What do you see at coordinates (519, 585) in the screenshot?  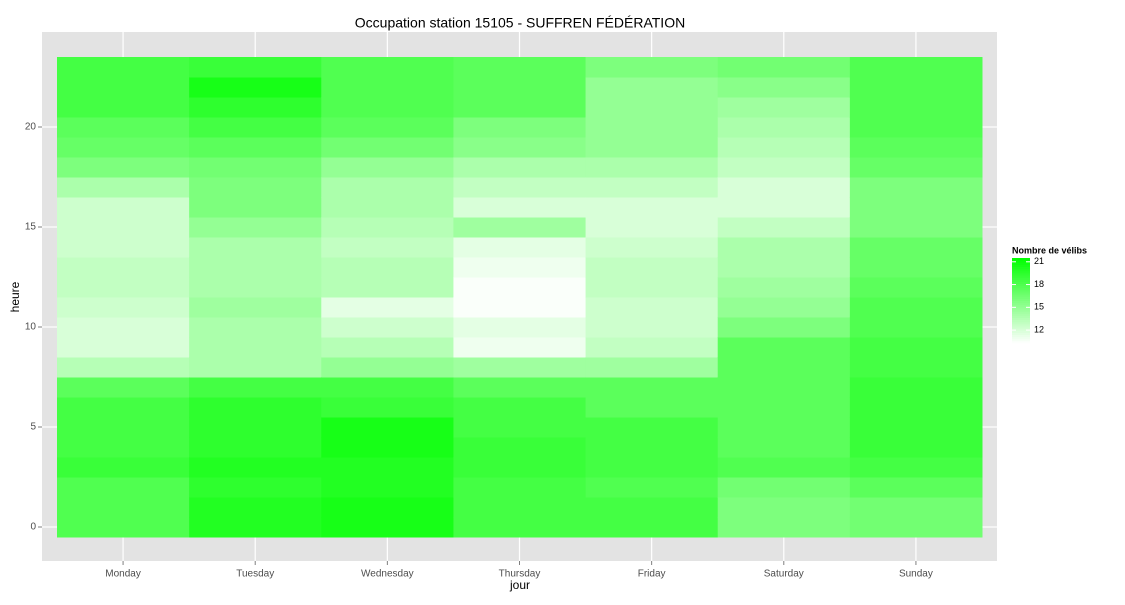 I see `x-axis-label: jour` at bounding box center [519, 585].